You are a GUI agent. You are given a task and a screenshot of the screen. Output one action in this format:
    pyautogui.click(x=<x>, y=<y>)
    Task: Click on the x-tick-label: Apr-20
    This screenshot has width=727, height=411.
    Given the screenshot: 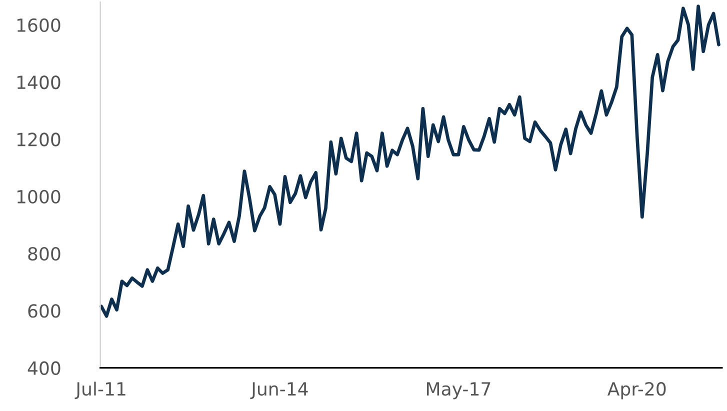 What is the action you would take?
    pyautogui.click(x=636, y=391)
    